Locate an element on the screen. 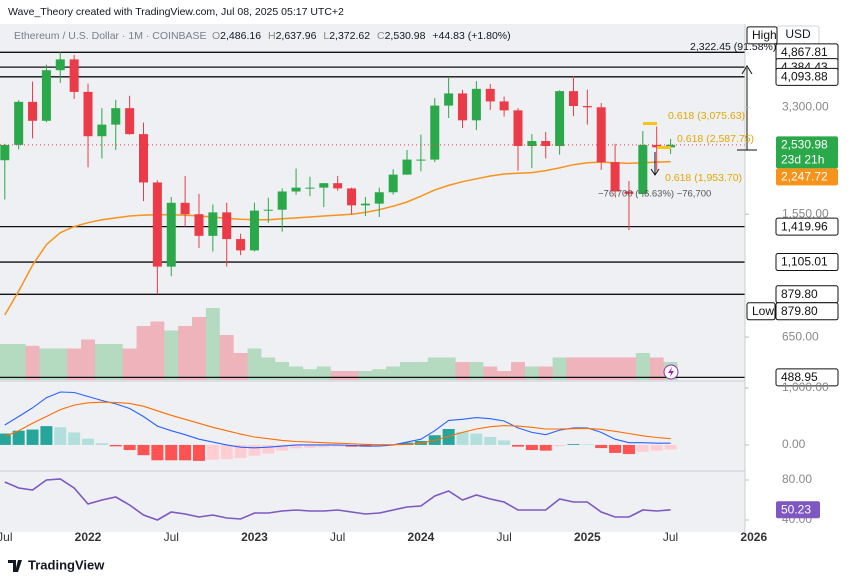 The height and width of the screenshot is (581, 850). y-tick-label: 0.00 is located at coordinates (794, 444).